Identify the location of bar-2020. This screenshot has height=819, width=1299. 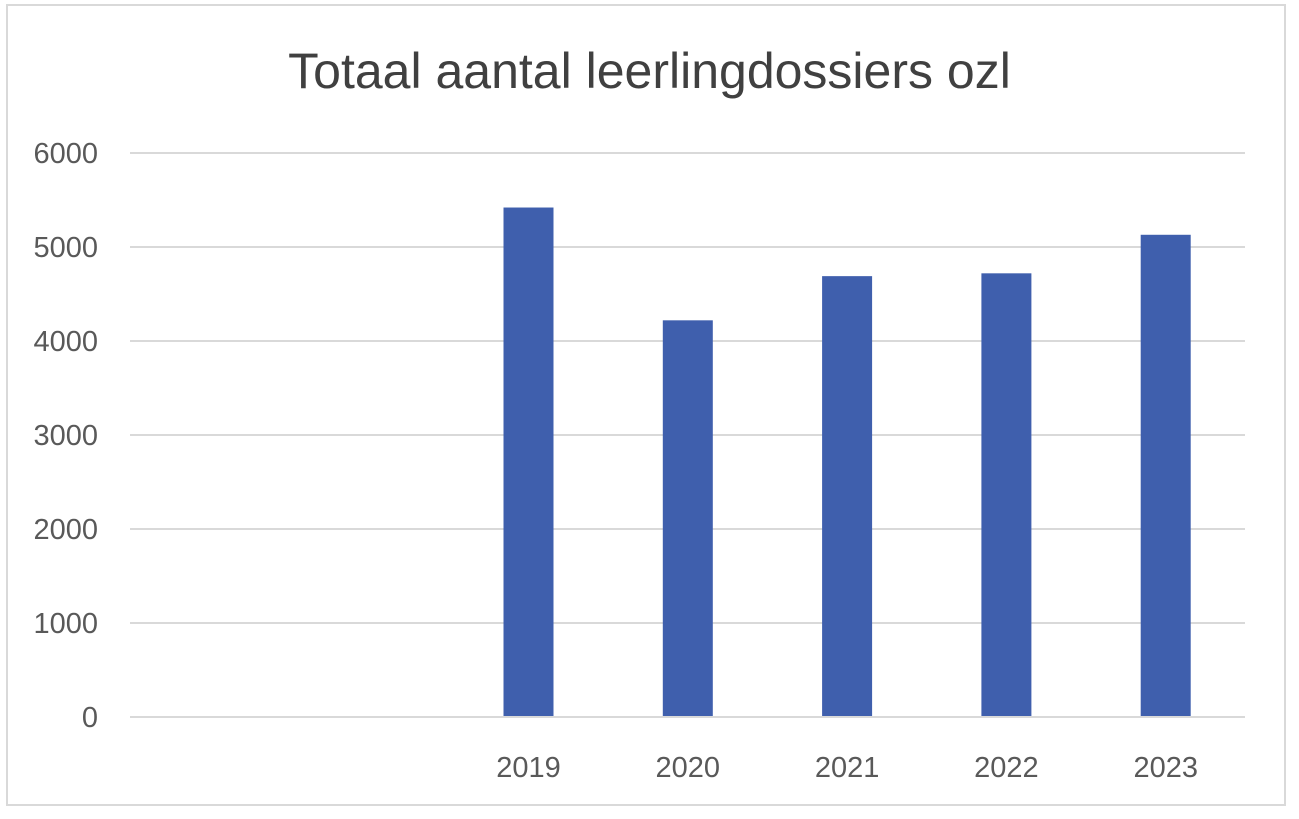
(687, 518).